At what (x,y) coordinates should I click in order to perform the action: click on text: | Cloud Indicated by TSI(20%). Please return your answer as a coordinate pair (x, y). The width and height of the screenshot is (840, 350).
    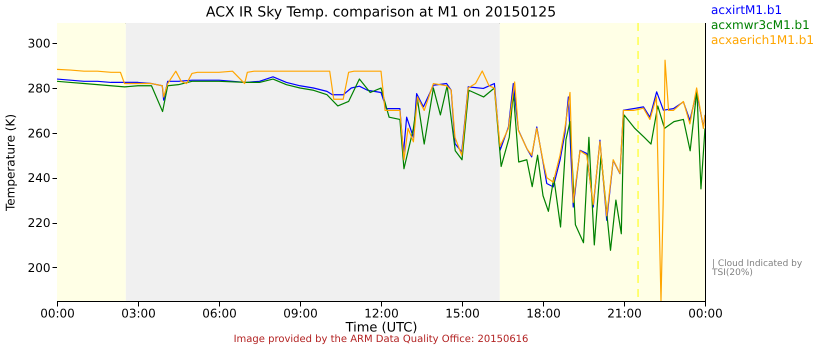
    Looking at the image, I should click on (758, 268).